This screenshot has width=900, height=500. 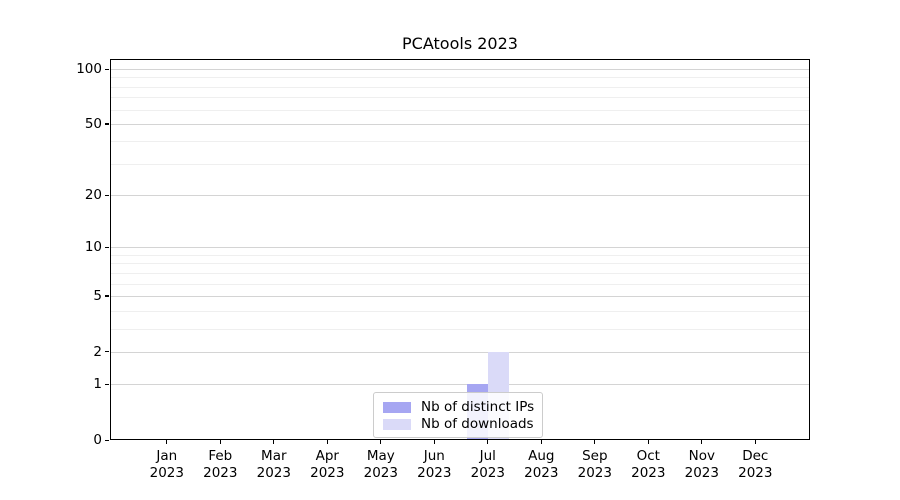 What do you see at coordinates (327, 464) in the screenshot?
I see `x-tick-label: Apr 2023` at bounding box center [327, 464].